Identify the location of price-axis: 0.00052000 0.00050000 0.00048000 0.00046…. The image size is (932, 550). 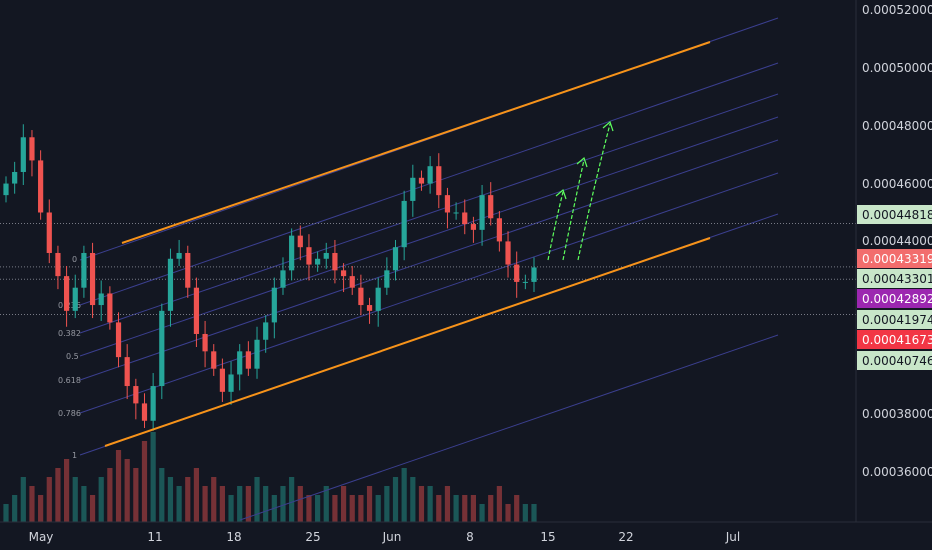
(893, 261).